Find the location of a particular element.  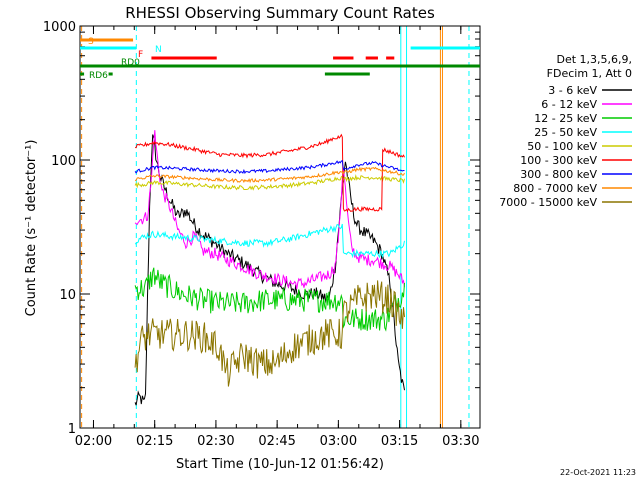

legend-header-line-2: FDecim 1, Att 0 is located at coordinates (589, 73).